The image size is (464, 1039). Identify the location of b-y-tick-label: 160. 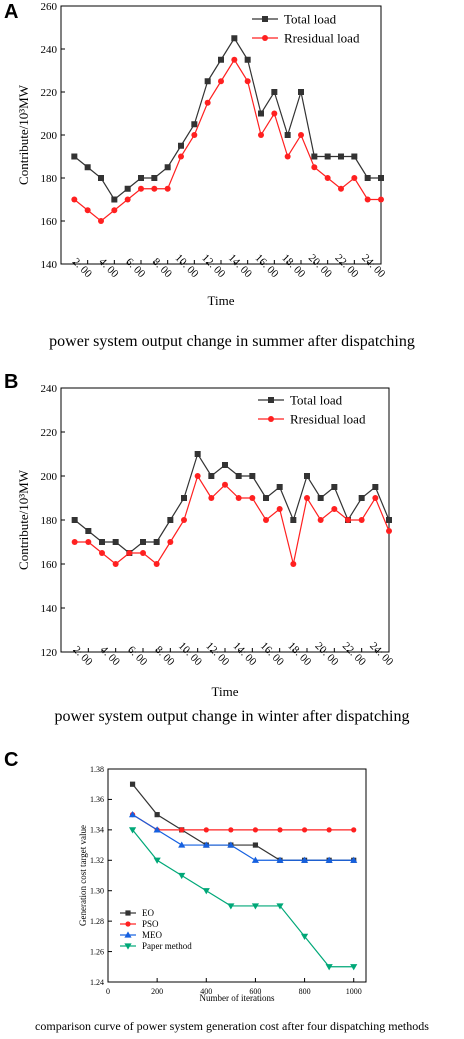
(49, 565).